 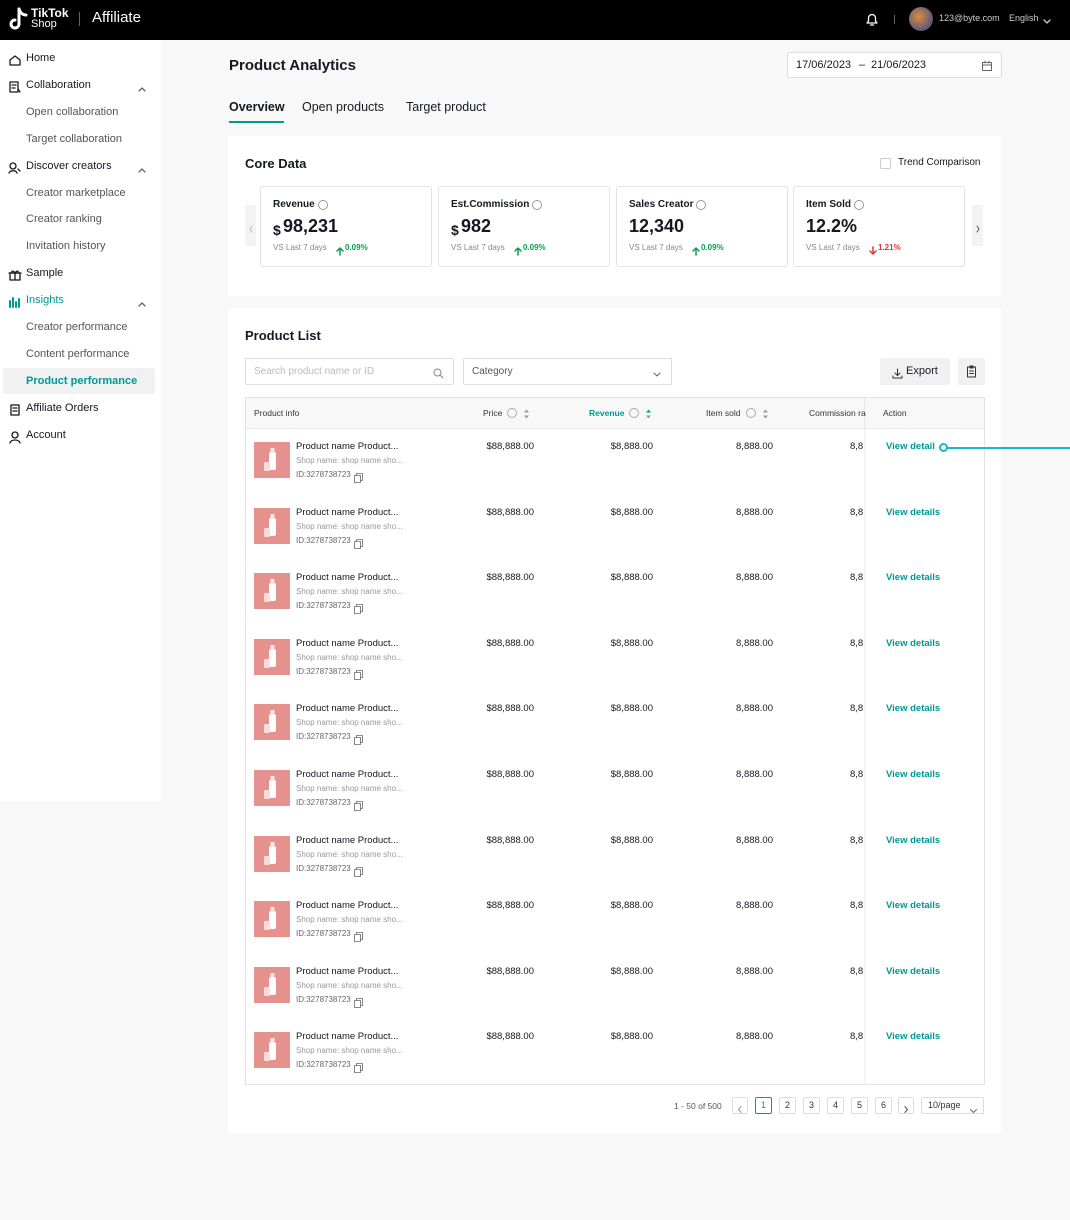 I want to click on submenu-item: Invitation history, so click(x=66, y=246).